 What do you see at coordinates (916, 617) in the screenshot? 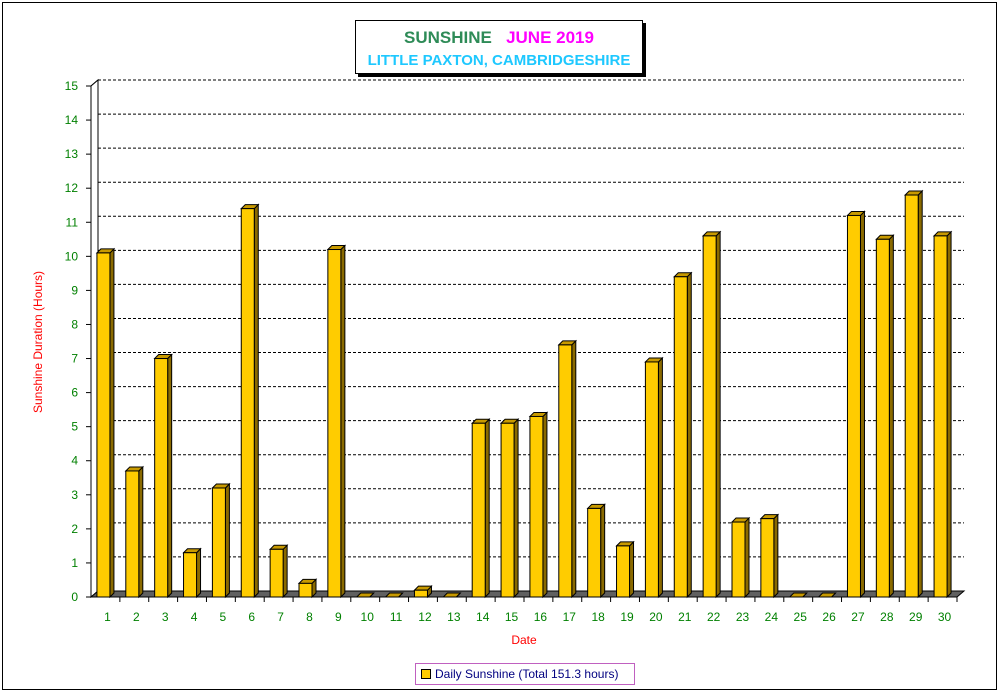
I see `x-tick-label: 29` at bounding box center [916, 617].